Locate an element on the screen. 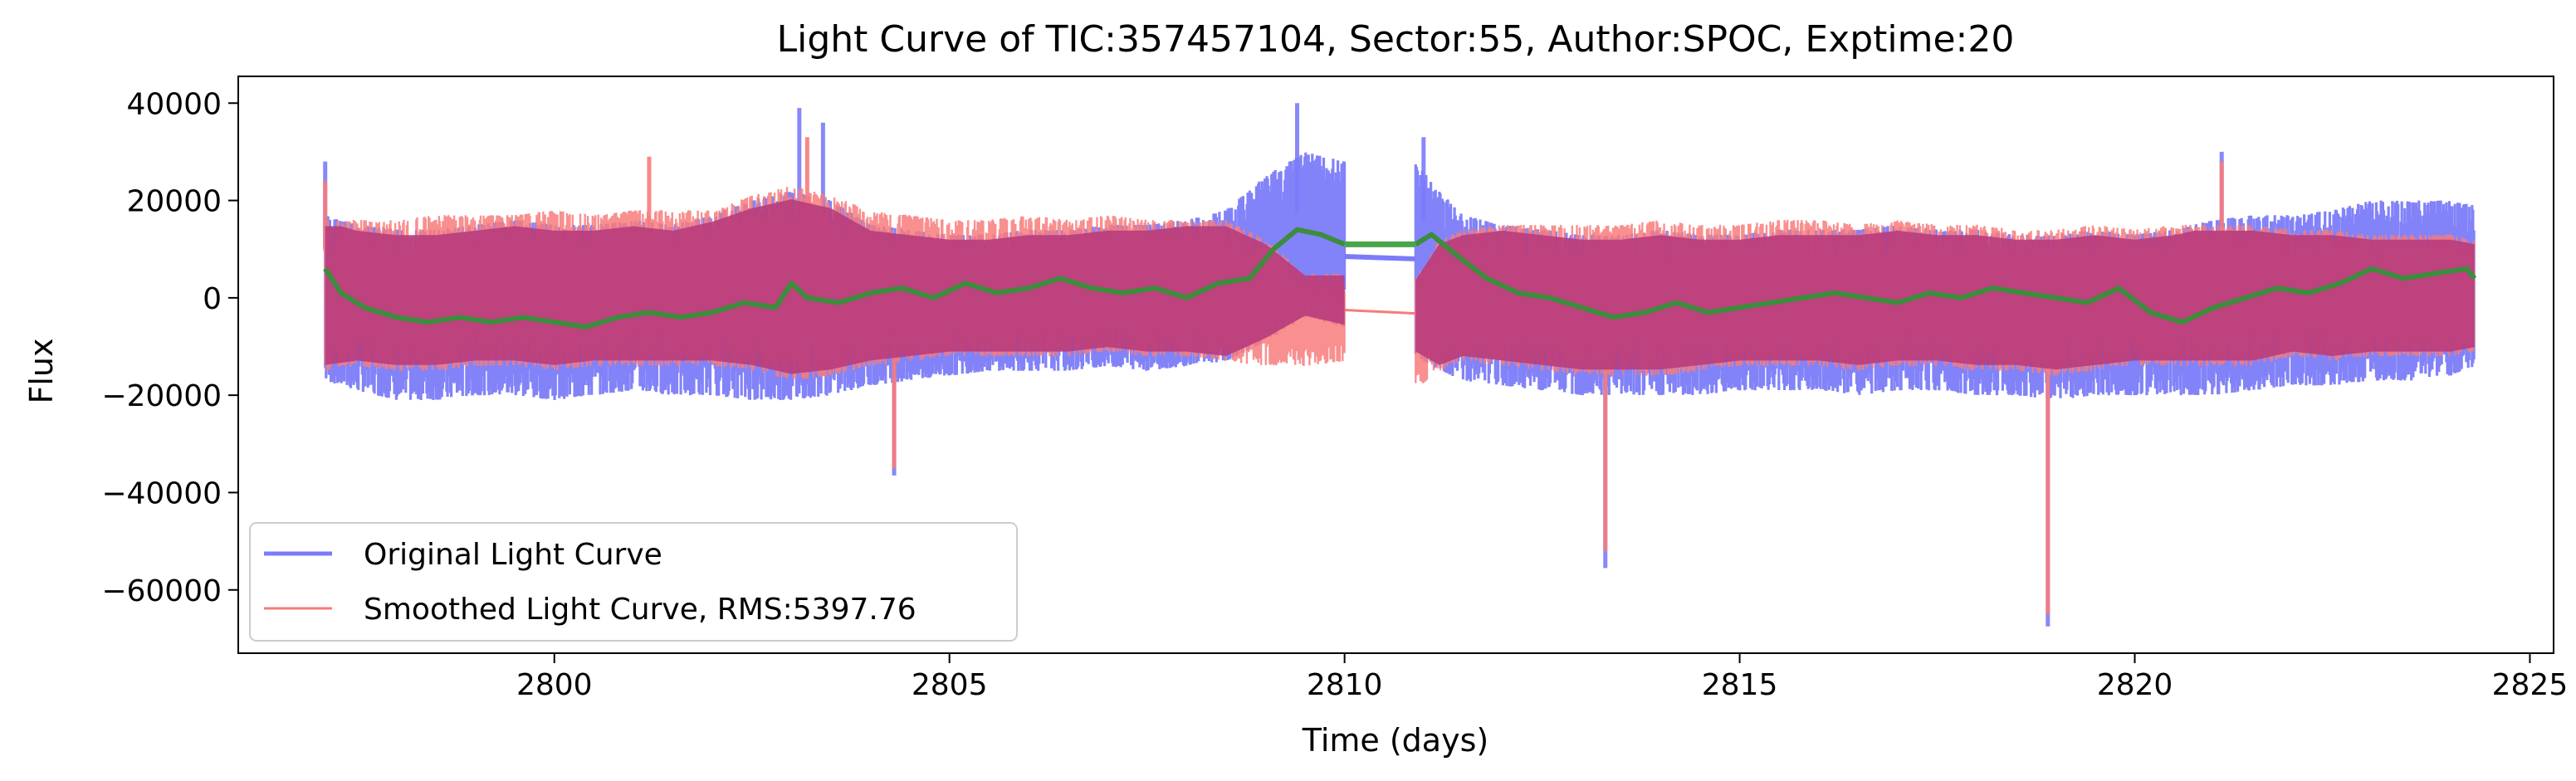 The image size is (2576, 781). y-tick-label: 0 is located at coordinates (212, 299).